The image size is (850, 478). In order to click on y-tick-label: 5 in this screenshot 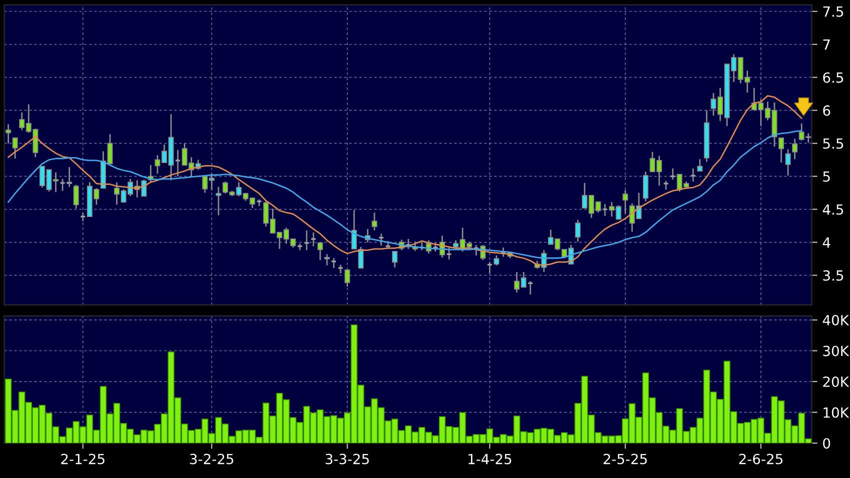, I will do `click(826, 176)`.